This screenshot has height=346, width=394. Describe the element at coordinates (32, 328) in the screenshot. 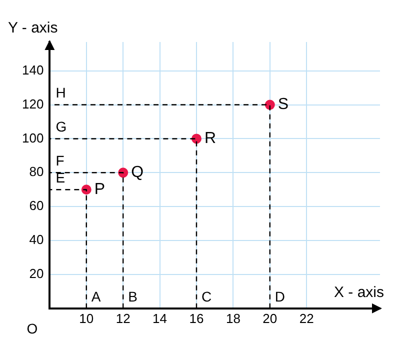

I see `text: O` at that location.